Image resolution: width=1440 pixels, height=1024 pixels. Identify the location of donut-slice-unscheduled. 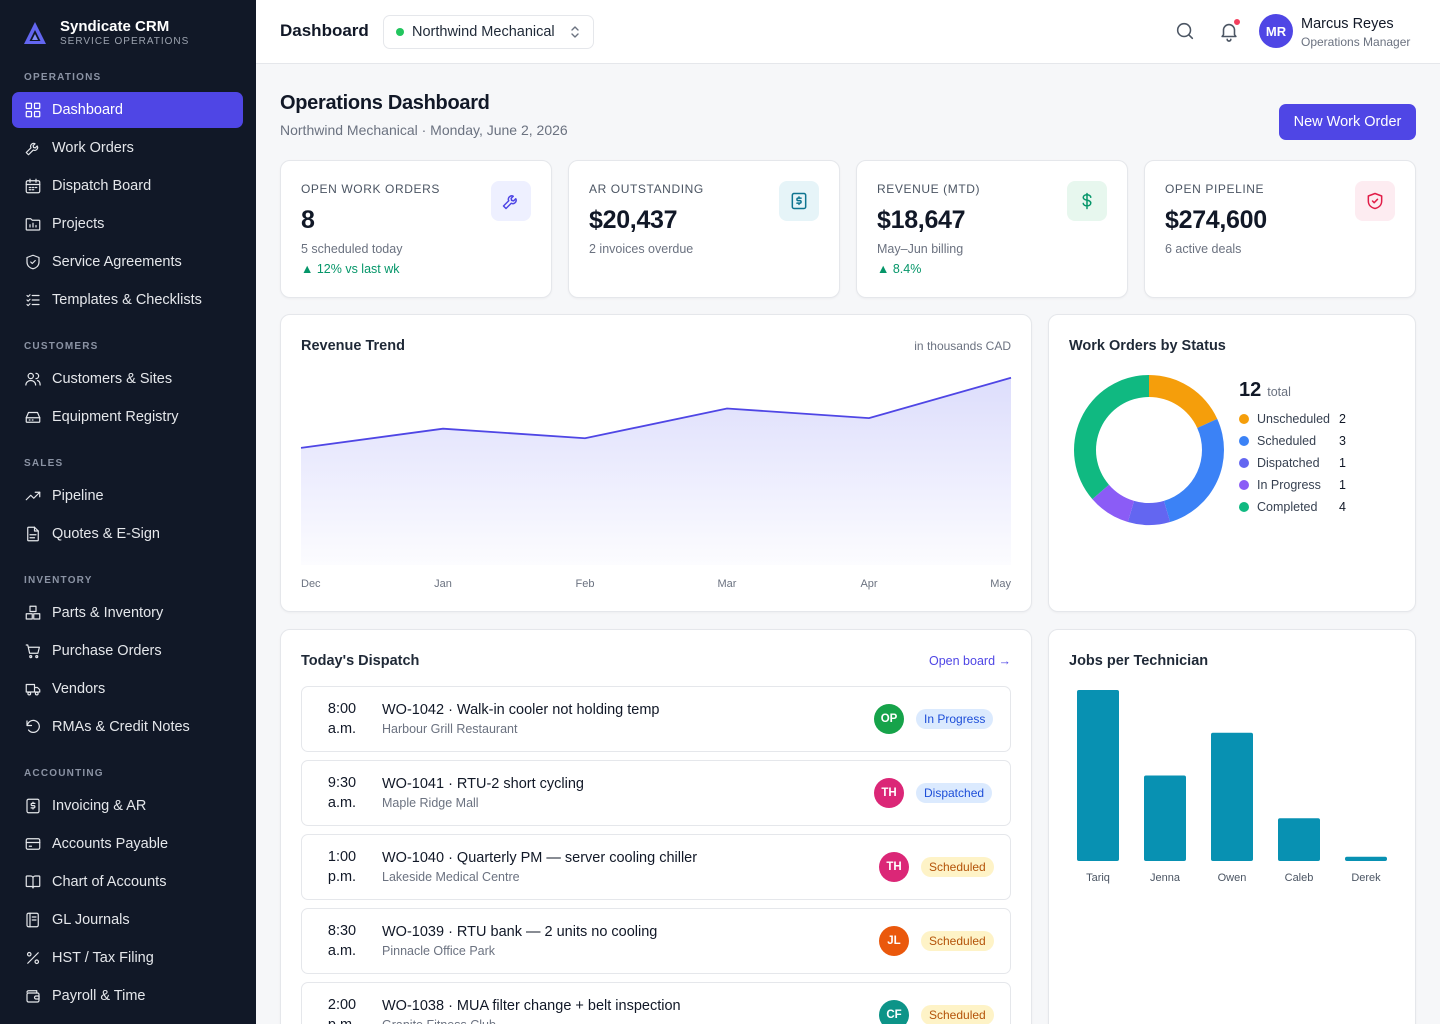
(1183, 401).